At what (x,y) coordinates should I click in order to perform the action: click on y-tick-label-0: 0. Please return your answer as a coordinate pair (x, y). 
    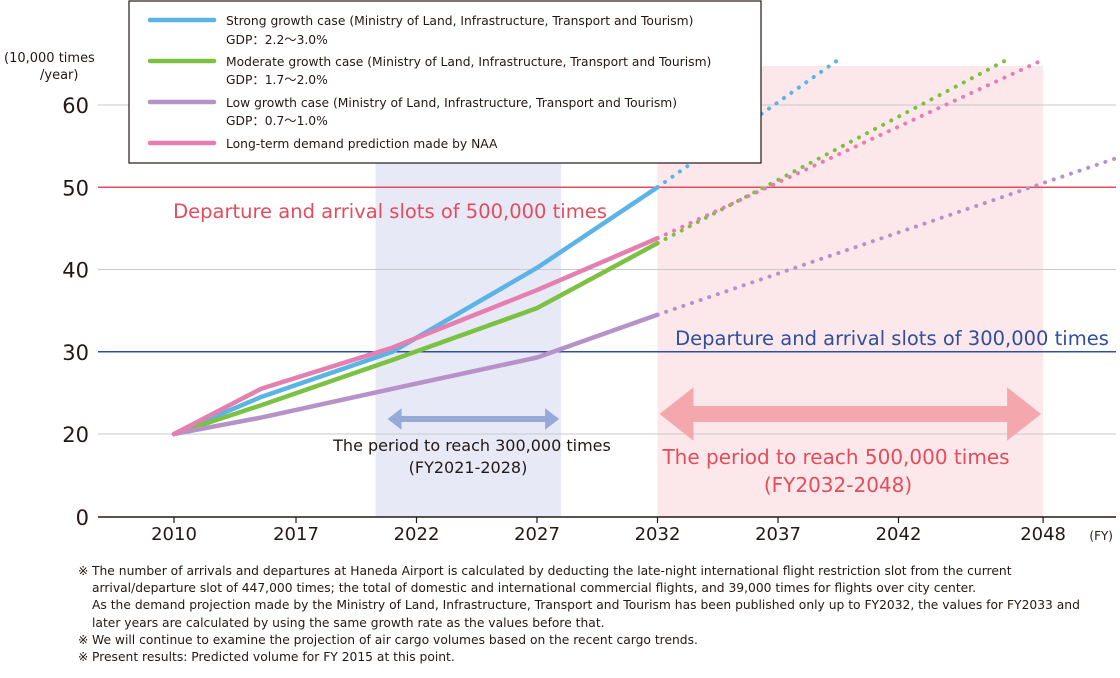
    Looking at the image, I should click on (82, 518).